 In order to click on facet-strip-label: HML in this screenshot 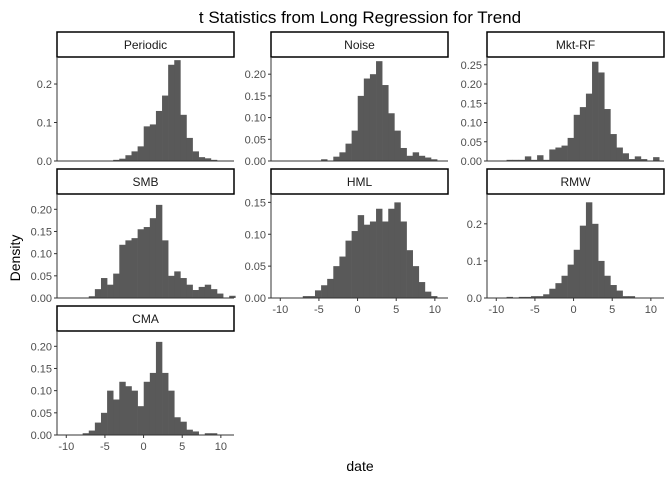, I will do `click(360, 182)`.